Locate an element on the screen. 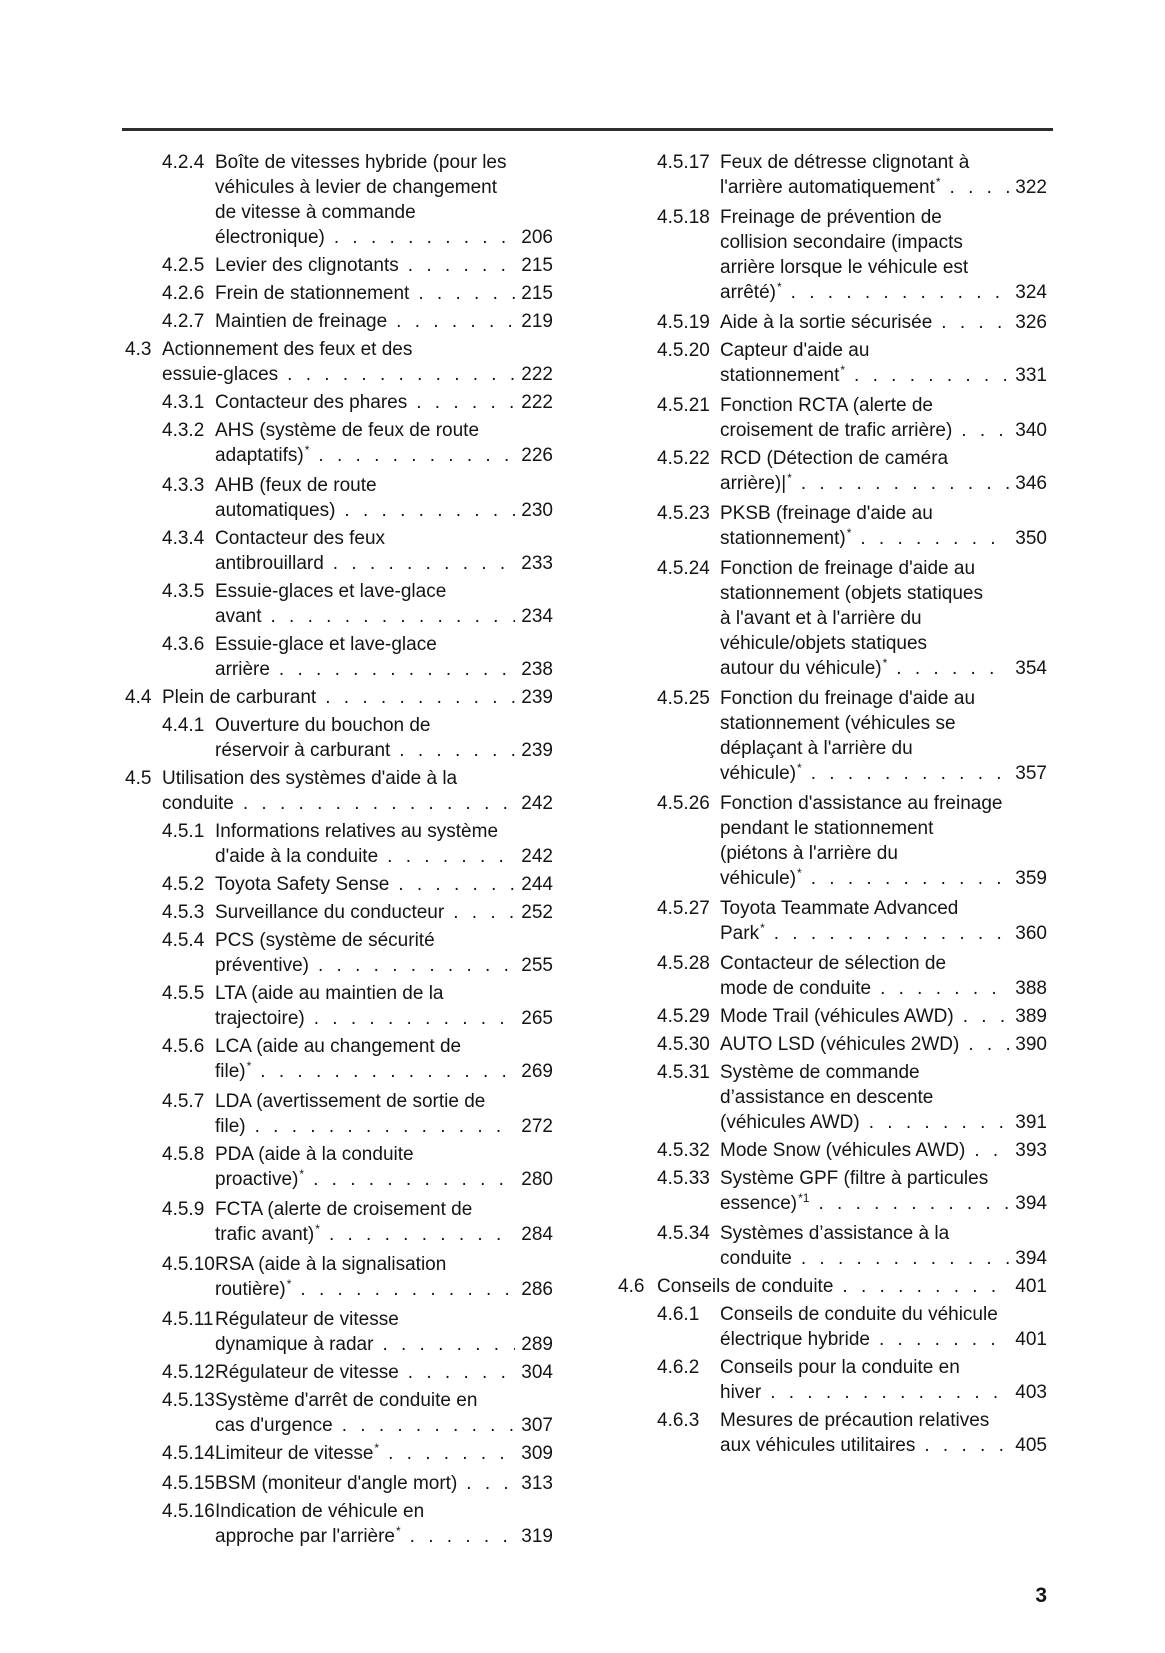 This screenshot has height=1653, width=1165. toc-entry-title-line: à l'avant et à l'arrière du is located at coordinates (821, 618).